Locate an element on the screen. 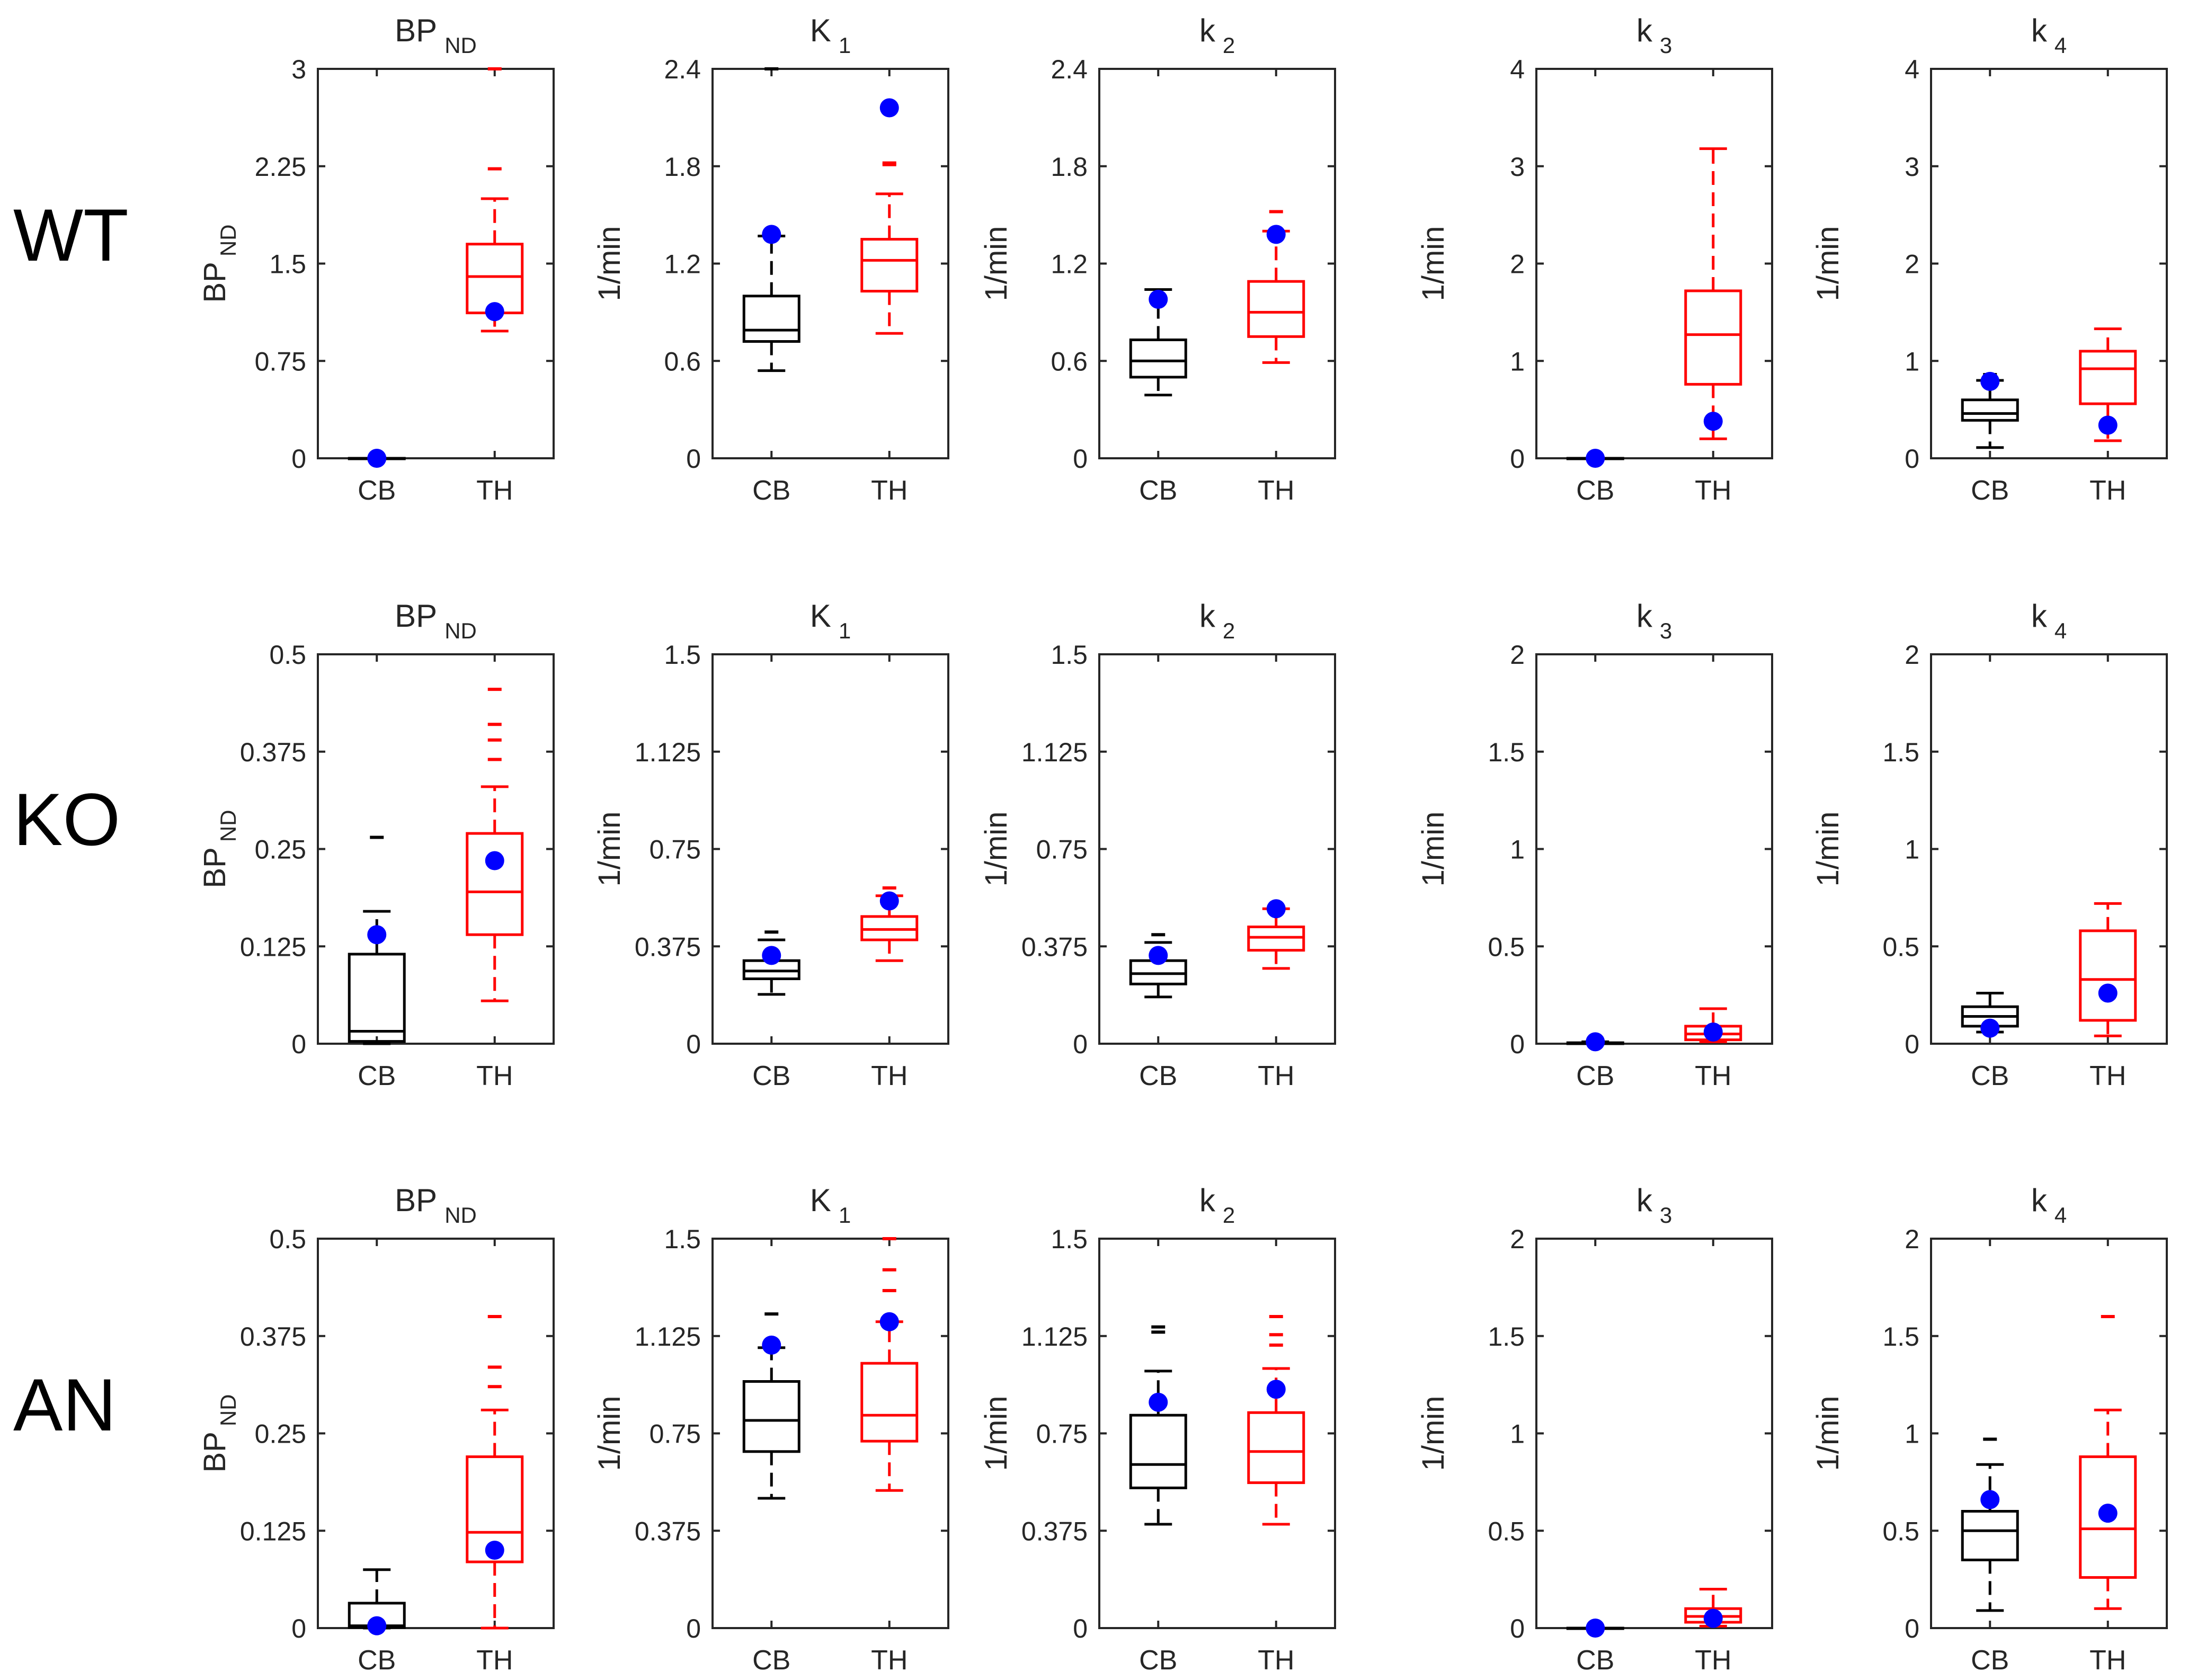 This screenshot has width=2206, height=1680. y-tick-label: 1.125 is located at coordinates (668, 752).